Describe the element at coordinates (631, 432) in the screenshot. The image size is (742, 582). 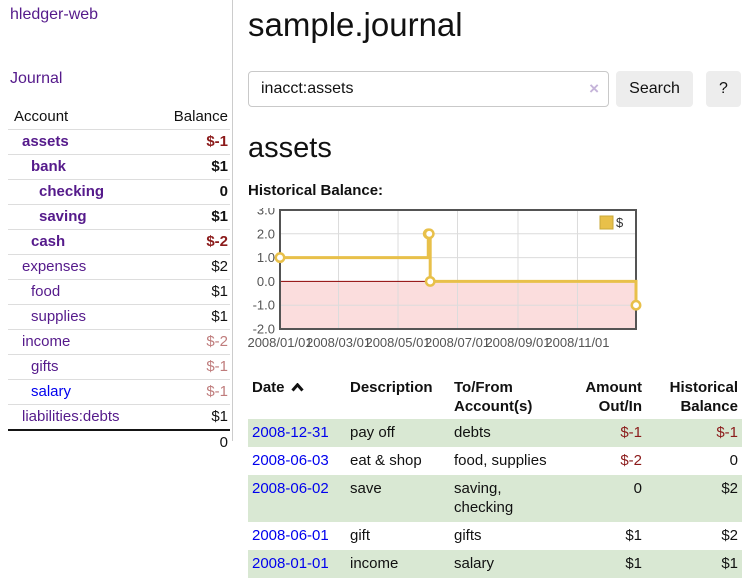
I see `register-amount-cell: $-1` at that location.